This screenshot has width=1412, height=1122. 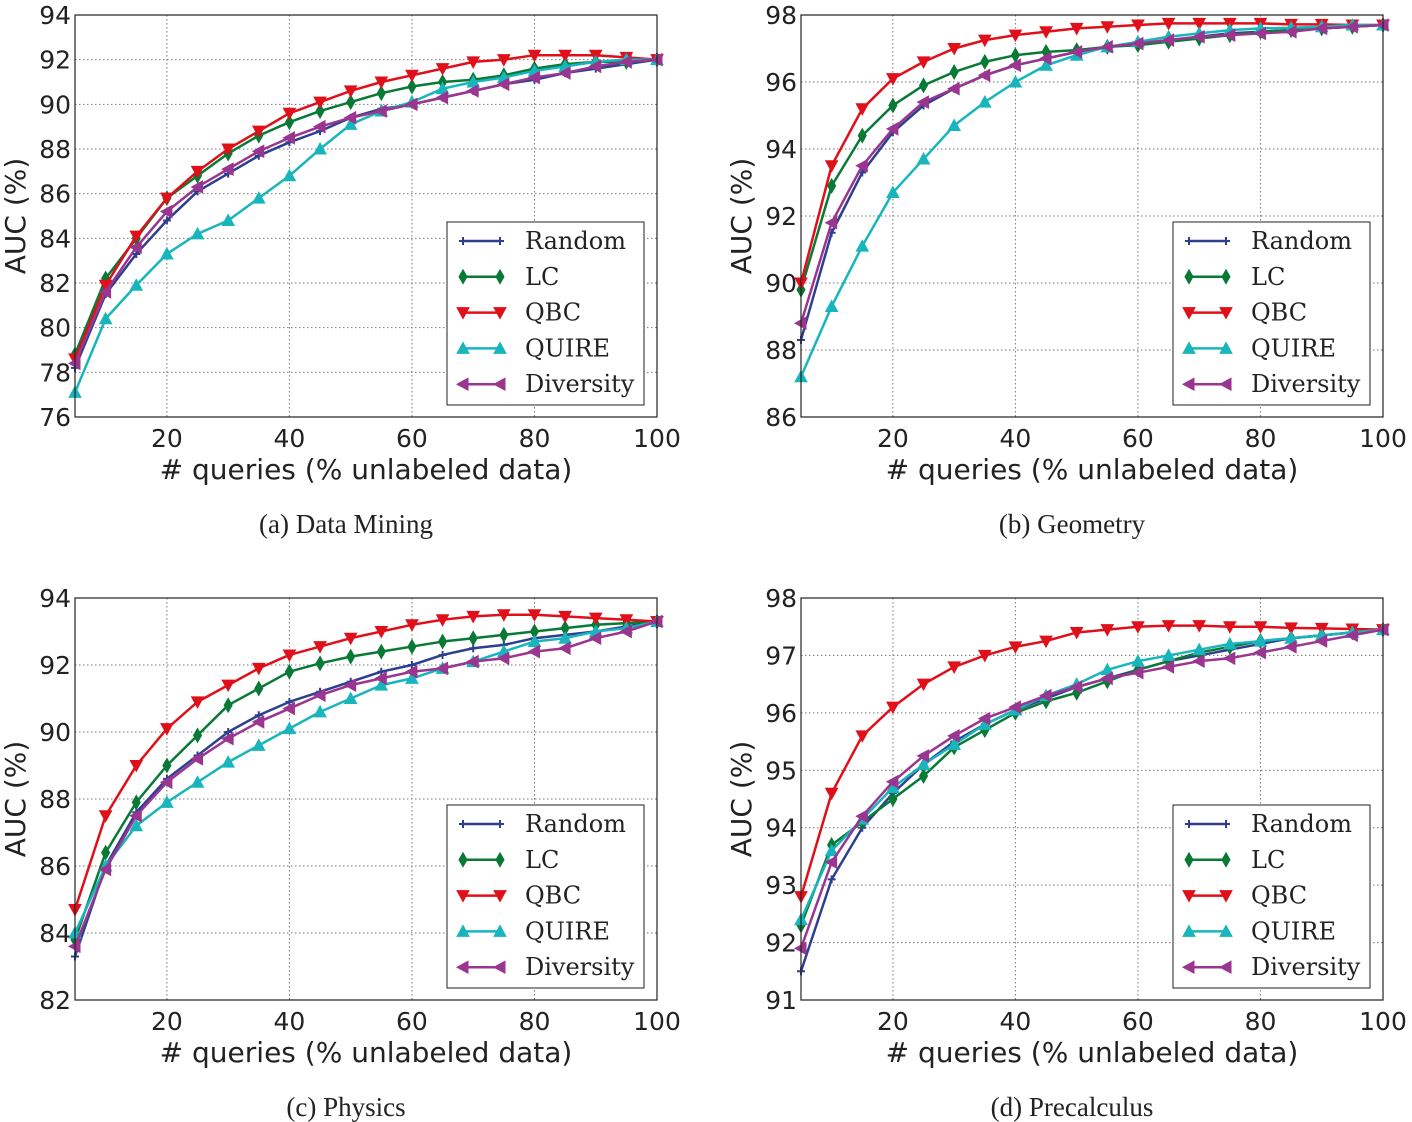 What do you see at coordinates (781, 655) in the screenshot?
I see `y-tick-label: 97` at bounding box center [781, 655].